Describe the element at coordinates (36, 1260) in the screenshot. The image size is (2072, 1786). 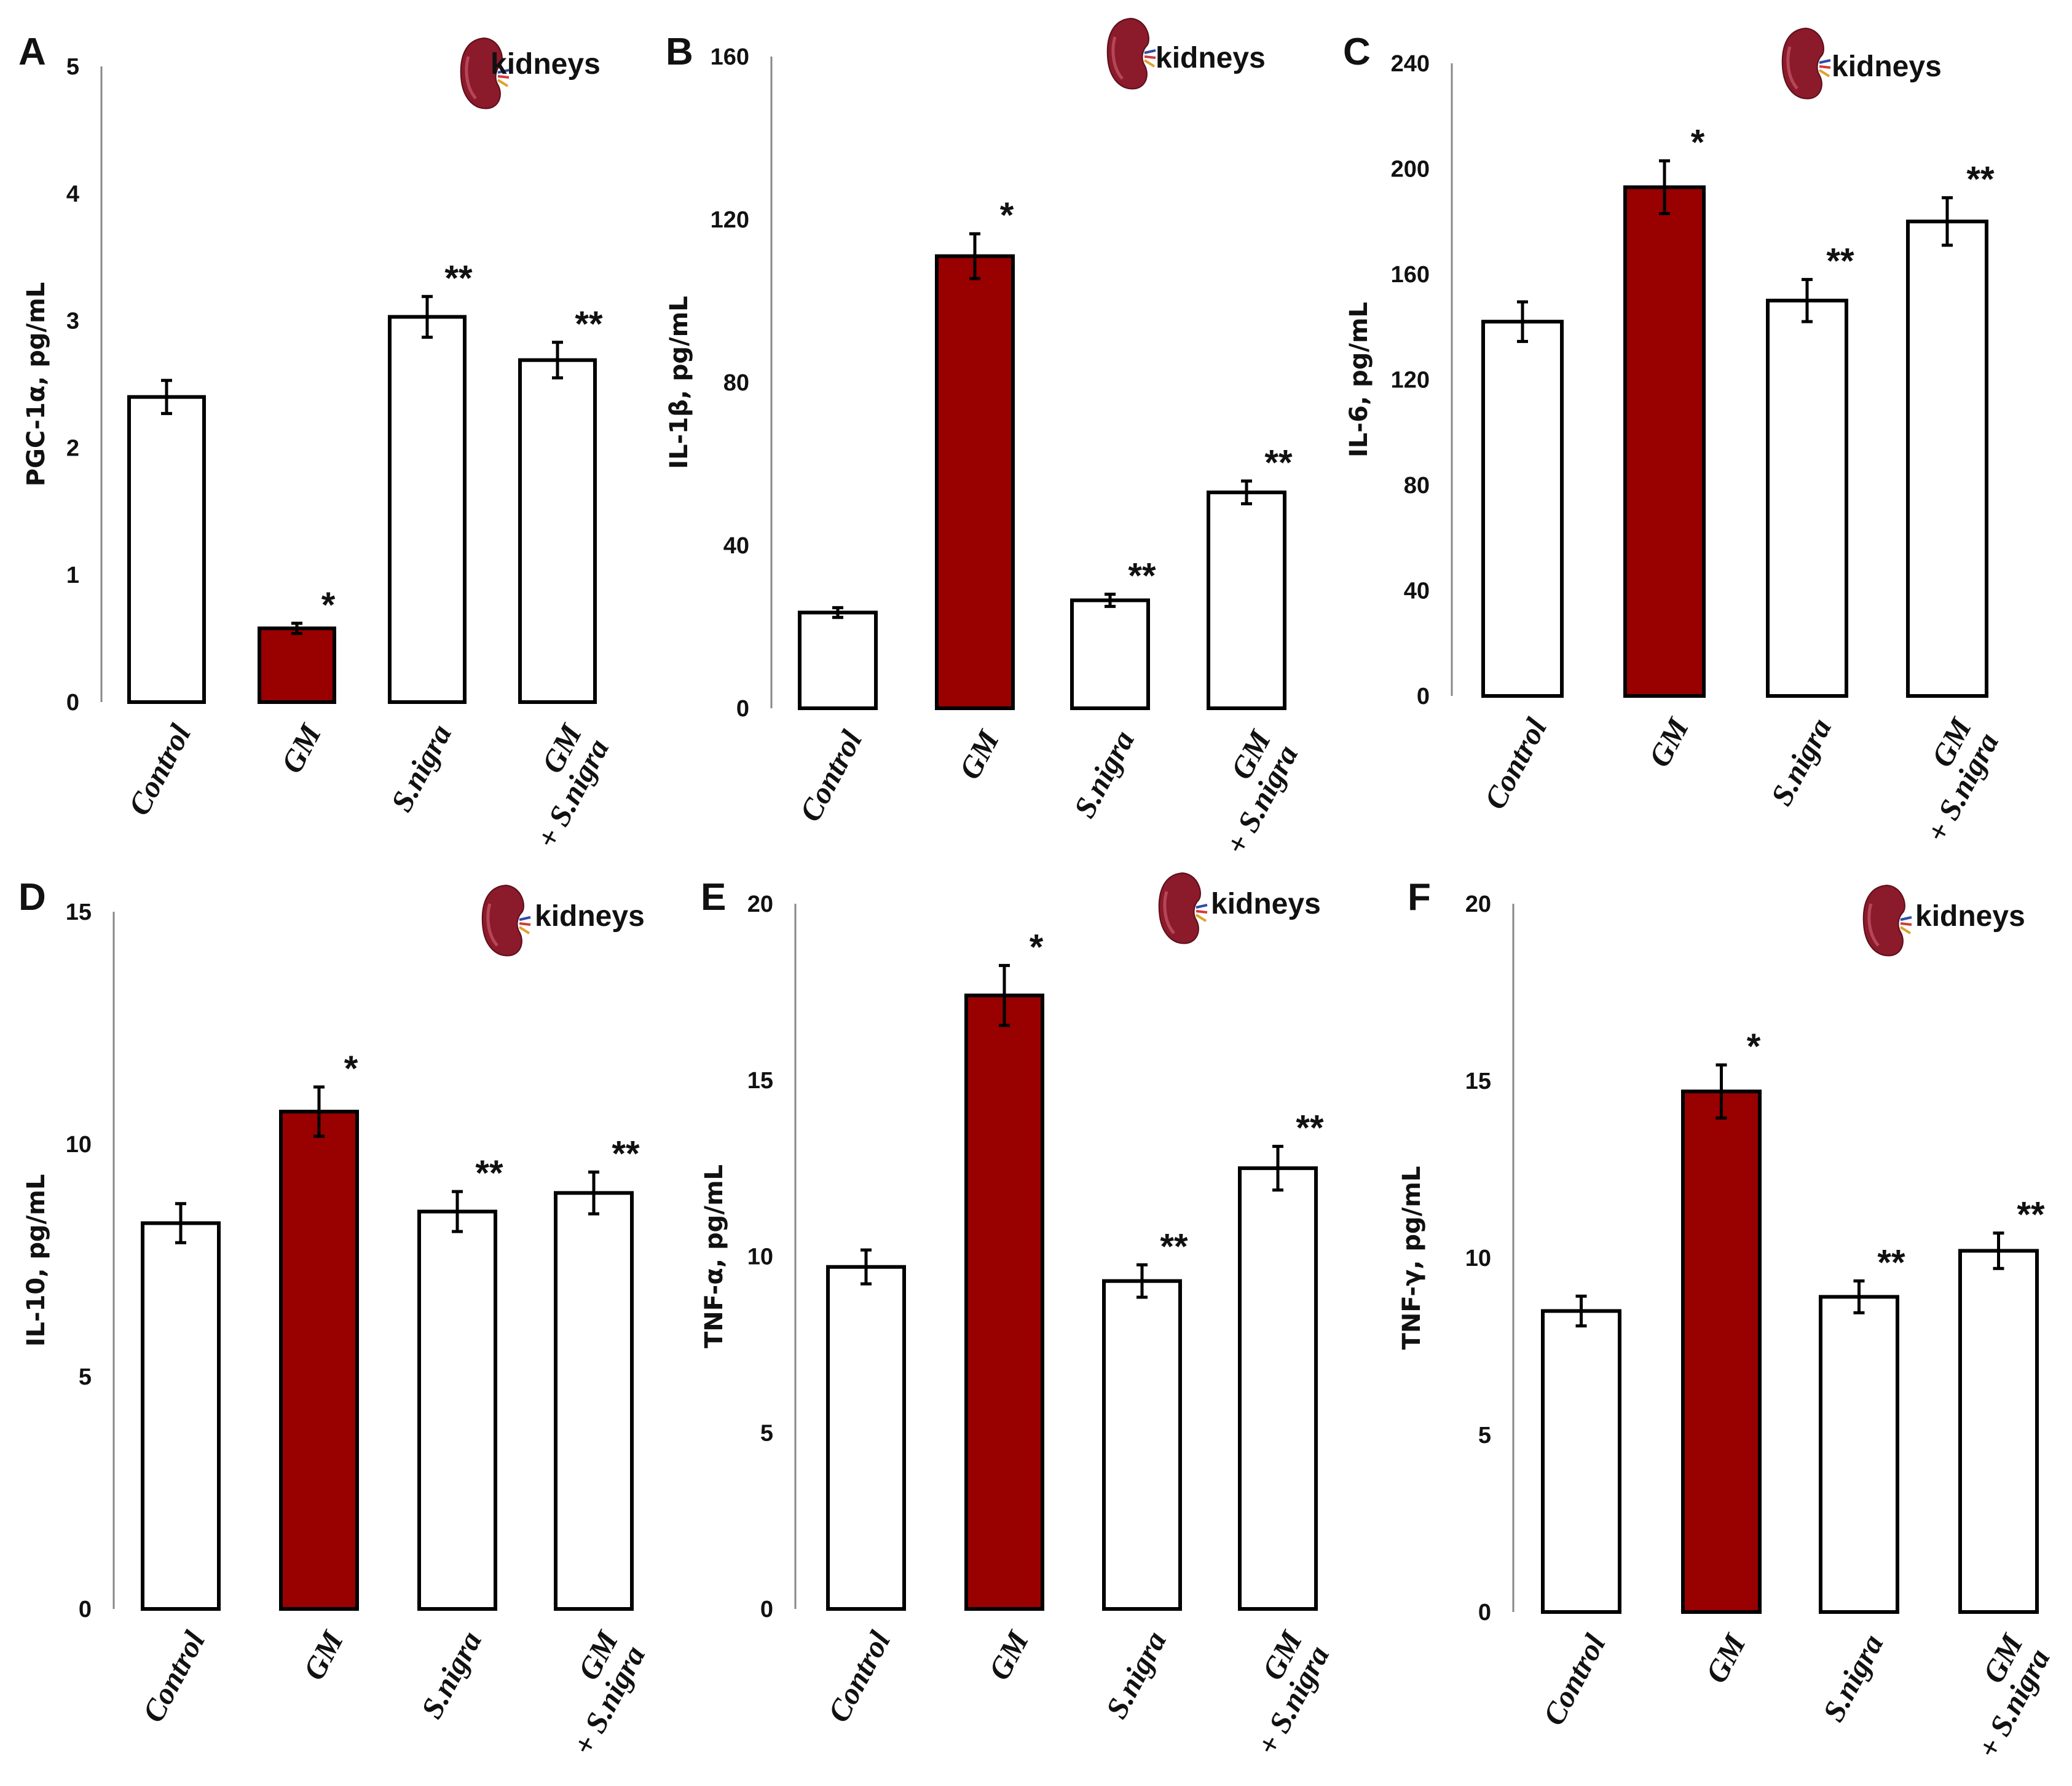
I see `y-axis-label: IL-10, pg/mL` at that location.